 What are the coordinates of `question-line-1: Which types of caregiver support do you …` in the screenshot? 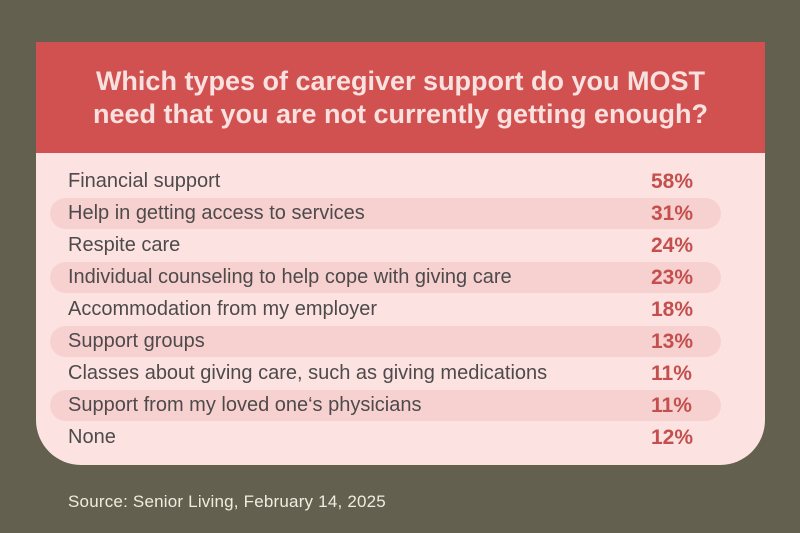 It's located at (400, 80).